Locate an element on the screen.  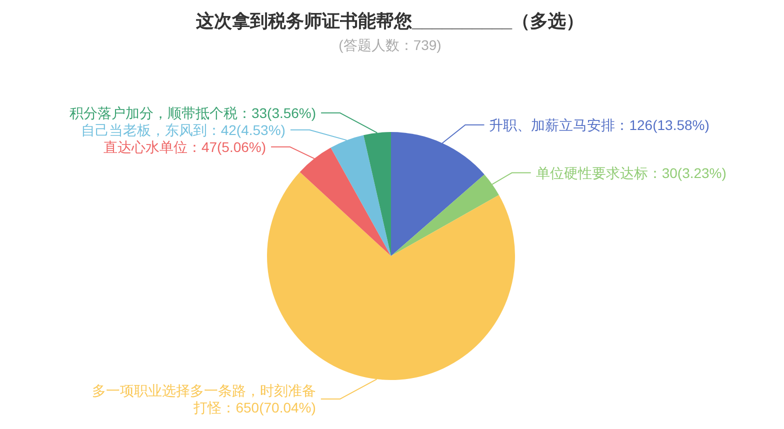
subtitle: (答题人数：739) is located at coordinates (390, 45).